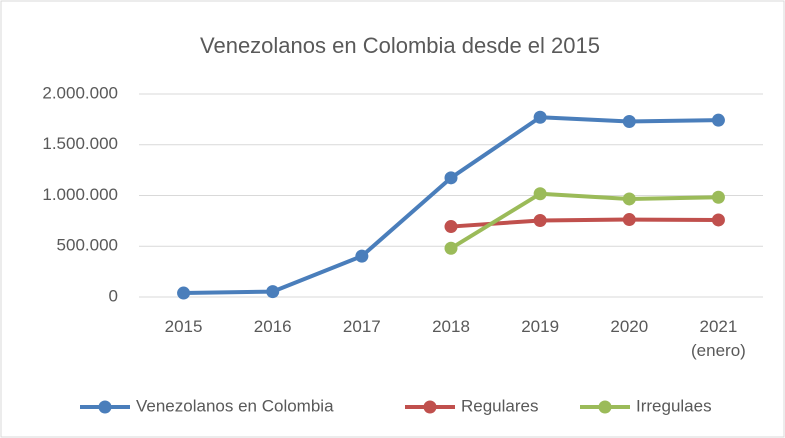  I want to click on legend-label: Regulares, so click(500, 405).